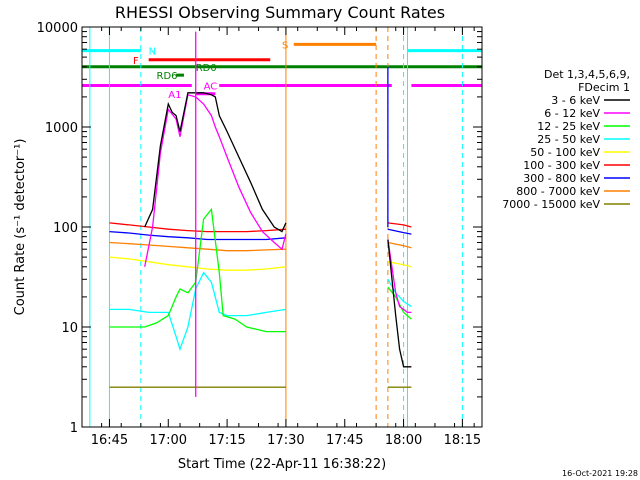 The image size is (640, 480). I want to click on legend-label-800-7000-kev: 800 - 7000 keV, so click(558, 191).